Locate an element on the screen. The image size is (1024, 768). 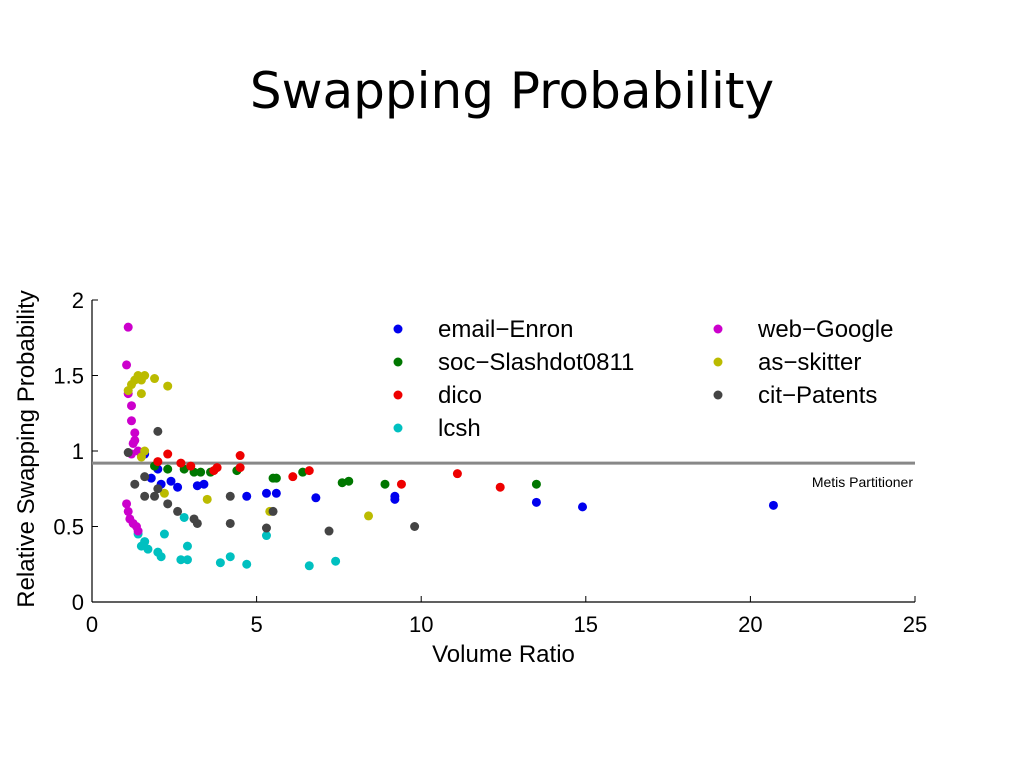
legend-entry-label: cit−Patents is located at coordinates (817, 395).